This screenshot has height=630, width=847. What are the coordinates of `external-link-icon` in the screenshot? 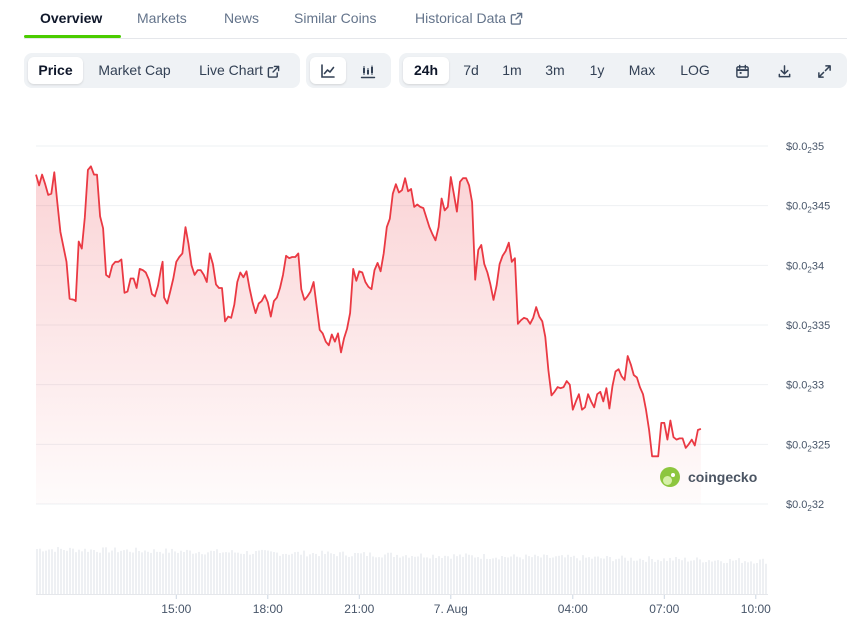 It's located at (273, 71).